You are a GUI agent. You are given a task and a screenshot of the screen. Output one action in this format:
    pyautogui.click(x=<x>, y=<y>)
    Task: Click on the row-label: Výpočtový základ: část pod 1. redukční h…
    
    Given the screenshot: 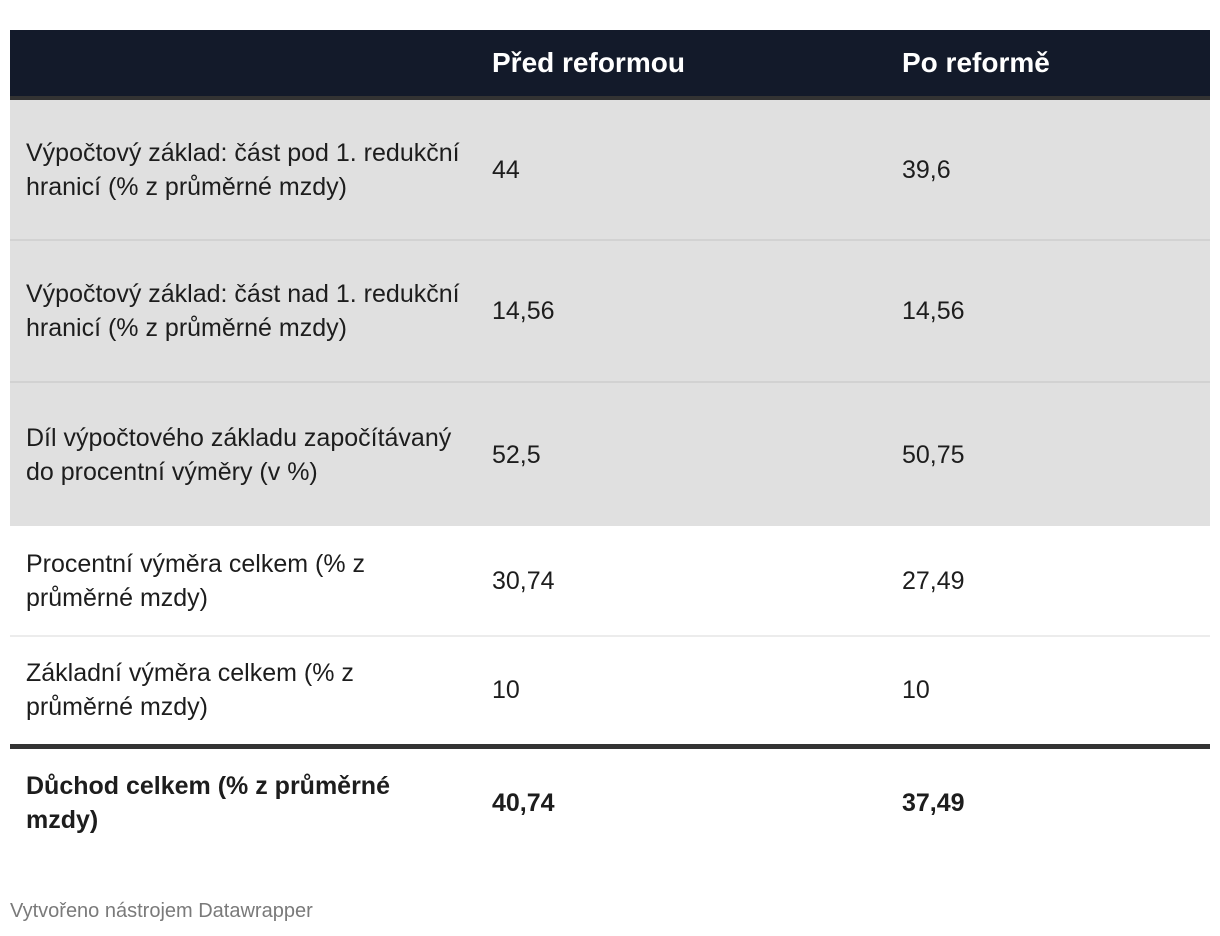 What is the action you would take?
    pyautogui.click(x=243, y=169)
    